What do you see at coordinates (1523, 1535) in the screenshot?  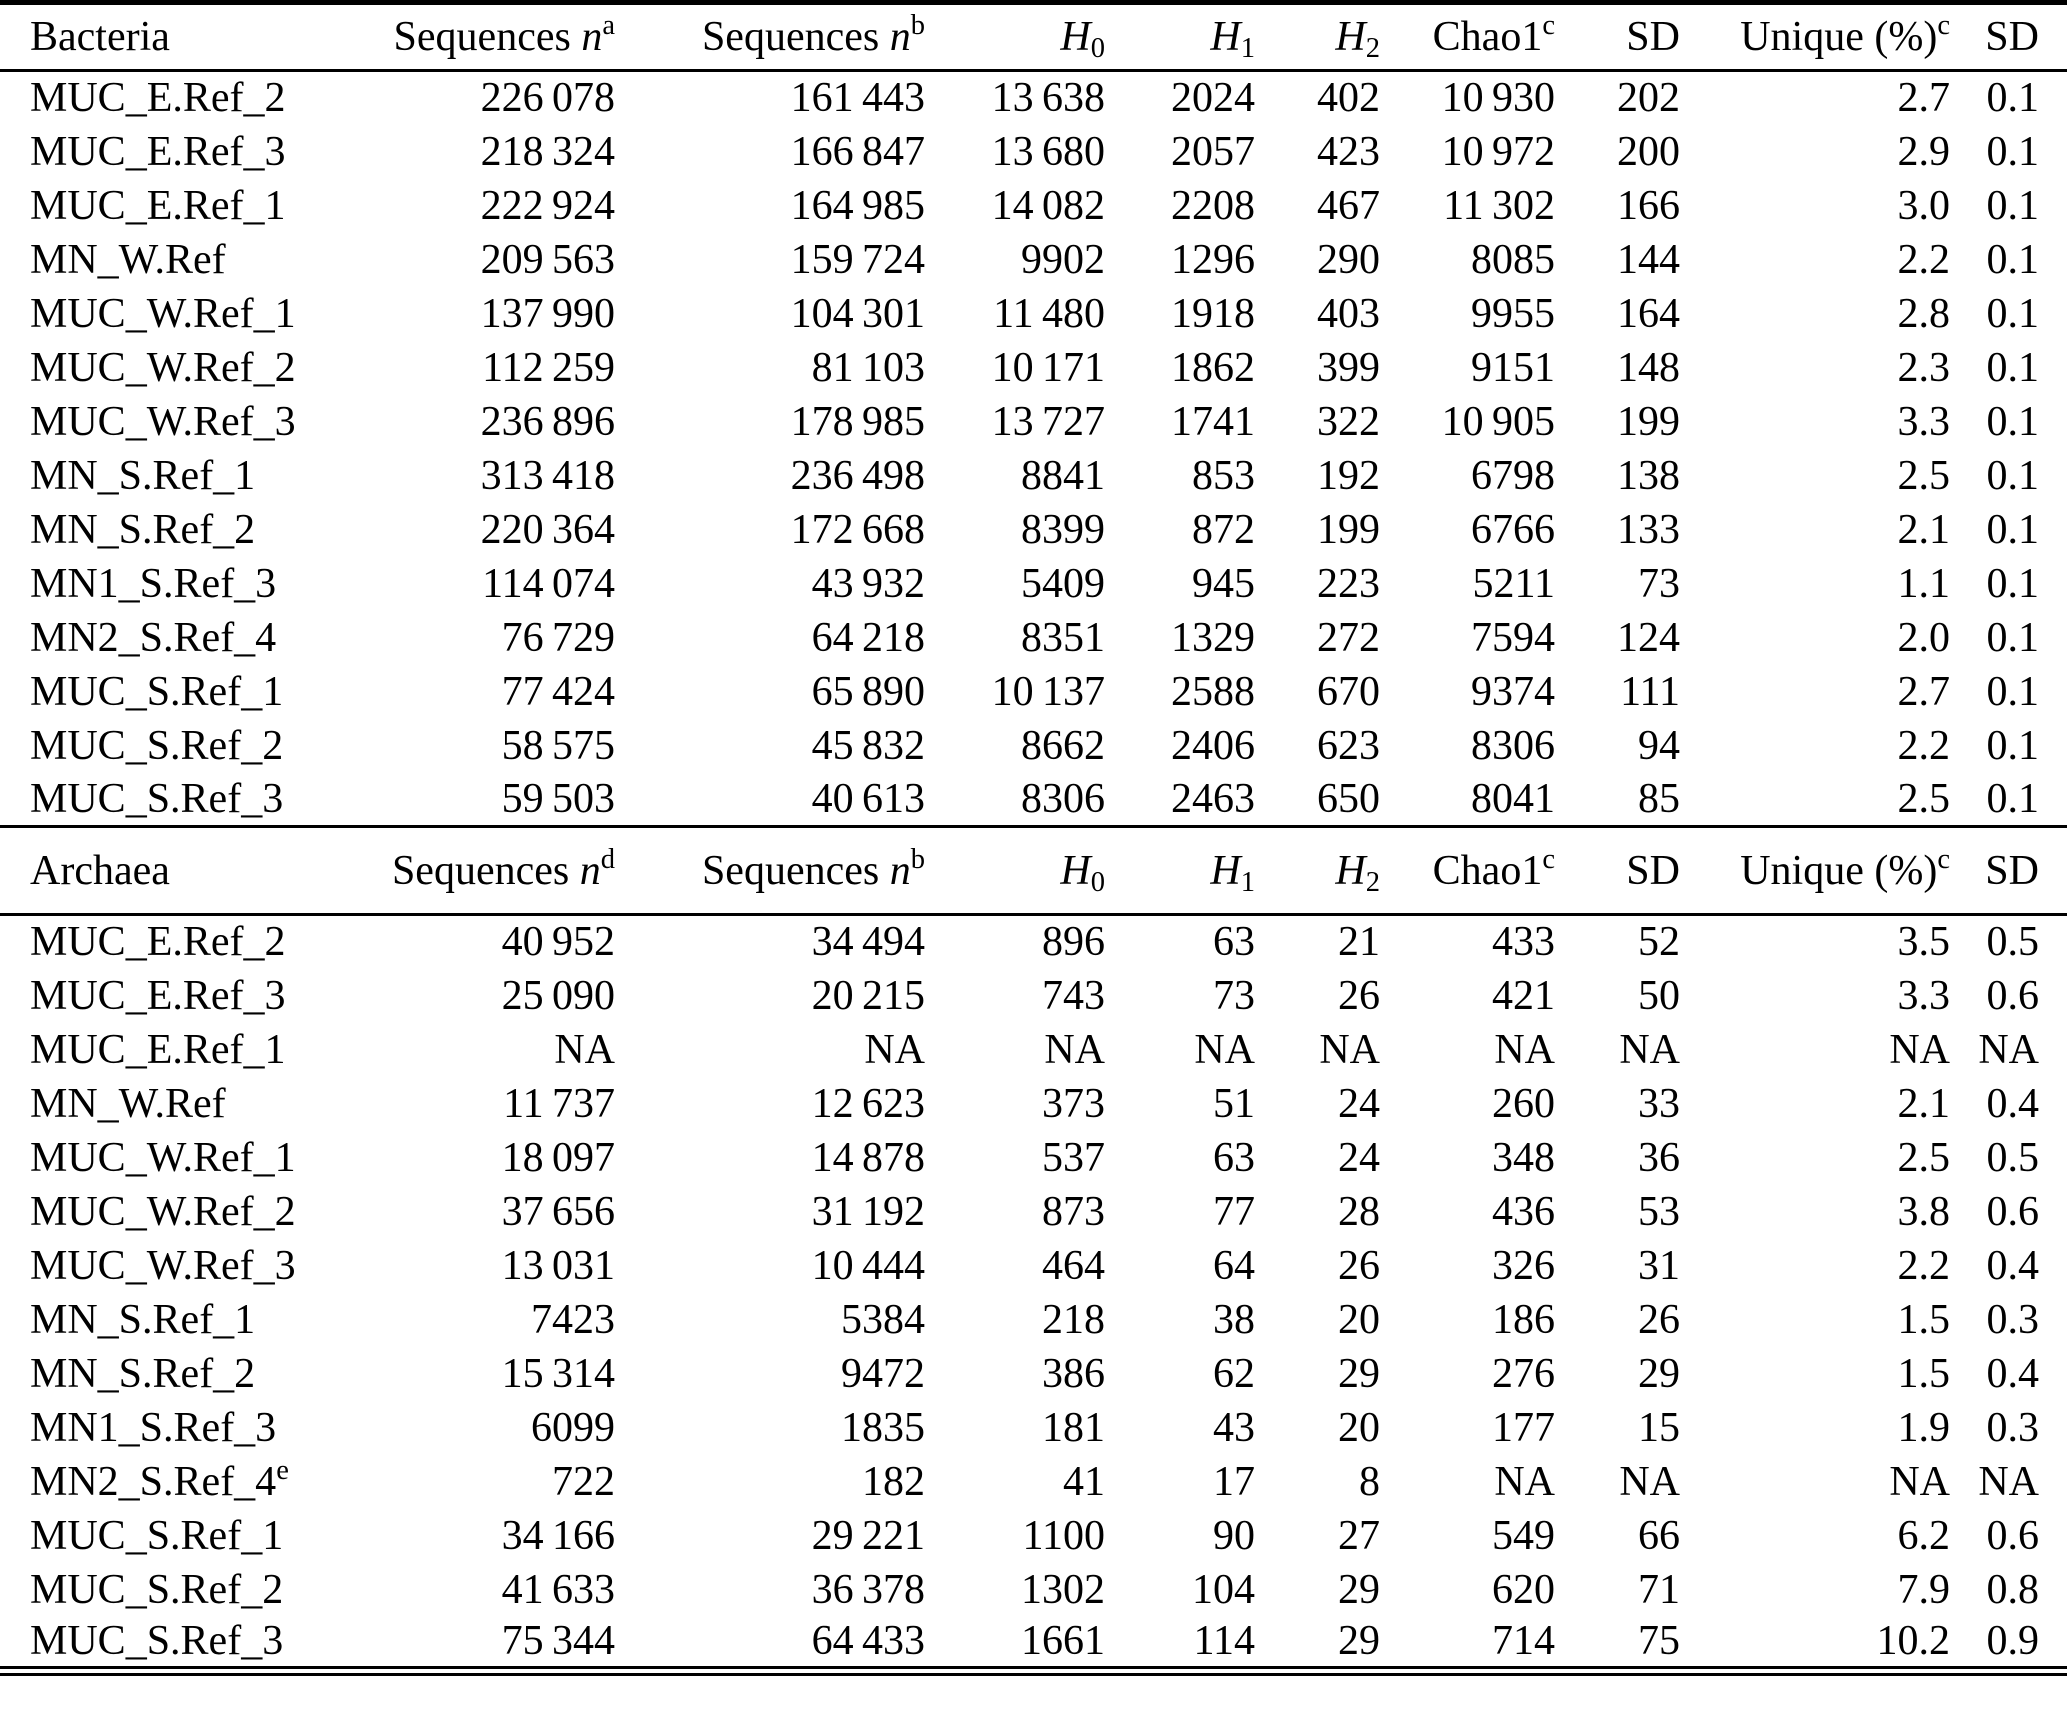 I see `value-cell: 549` at bounding box center [1523, 1535].